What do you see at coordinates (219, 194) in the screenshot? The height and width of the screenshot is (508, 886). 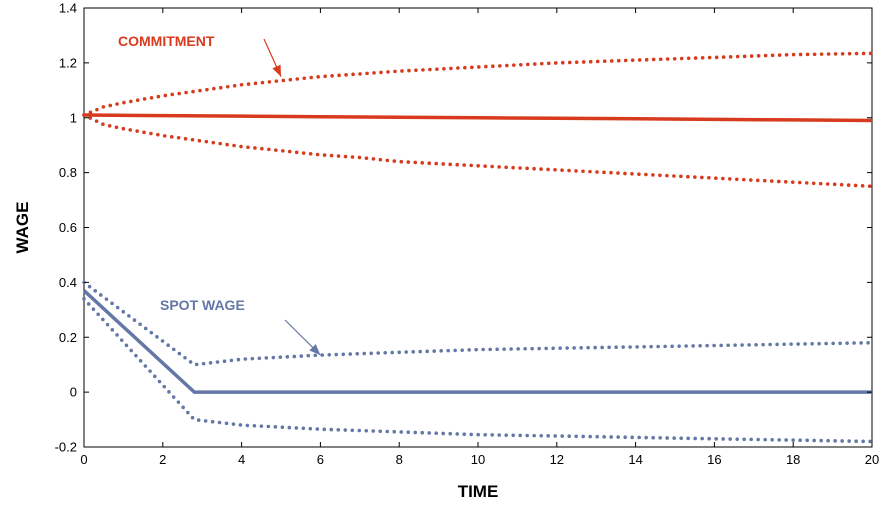 I see `annotation-layer: COMMITMENT SPOT WAGE` at bounding box center [219, 194].